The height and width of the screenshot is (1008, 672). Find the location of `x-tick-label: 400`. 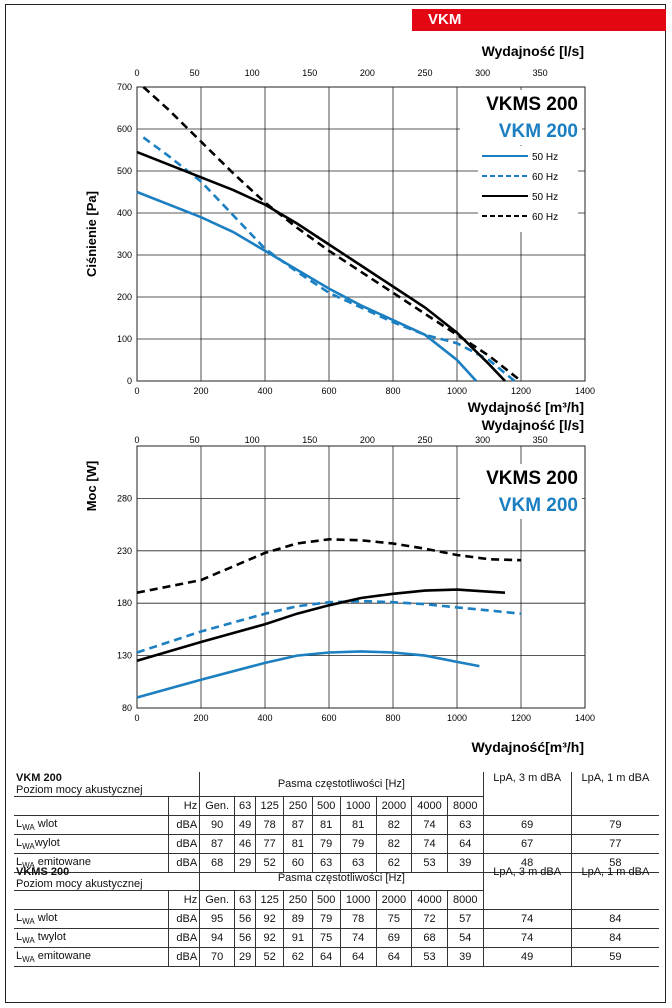

x-tick-label: 400 is located at coordinates (264, 718).